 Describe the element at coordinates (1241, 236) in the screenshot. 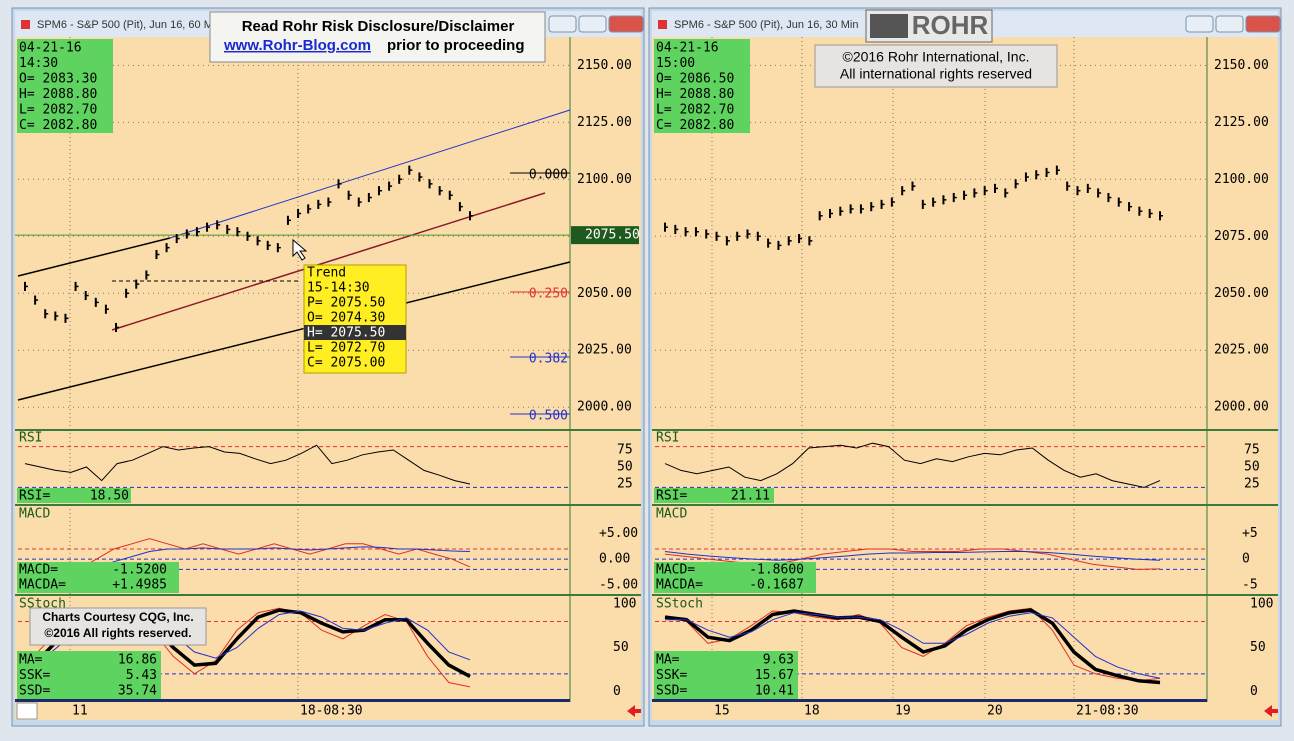

I see `y-tick-label: 2075.00` at that location.